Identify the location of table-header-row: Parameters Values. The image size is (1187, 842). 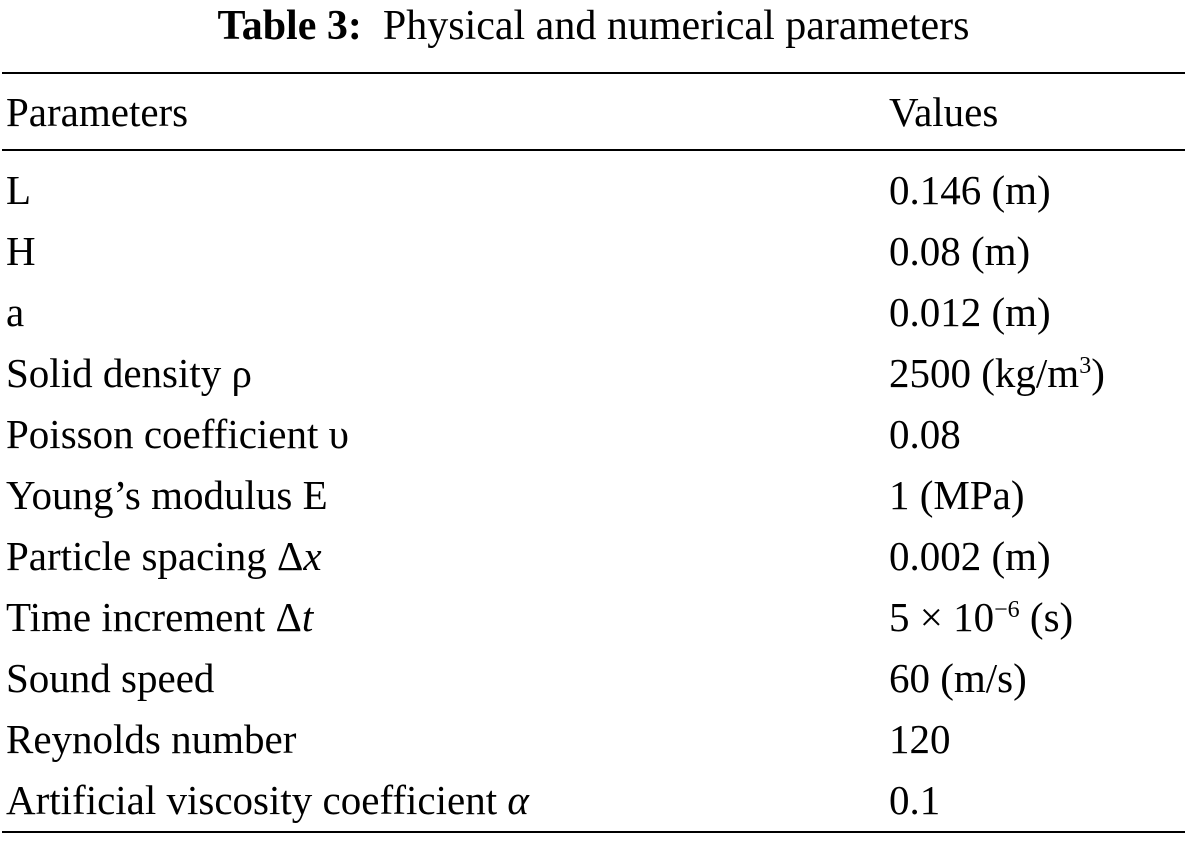
(593, 112).